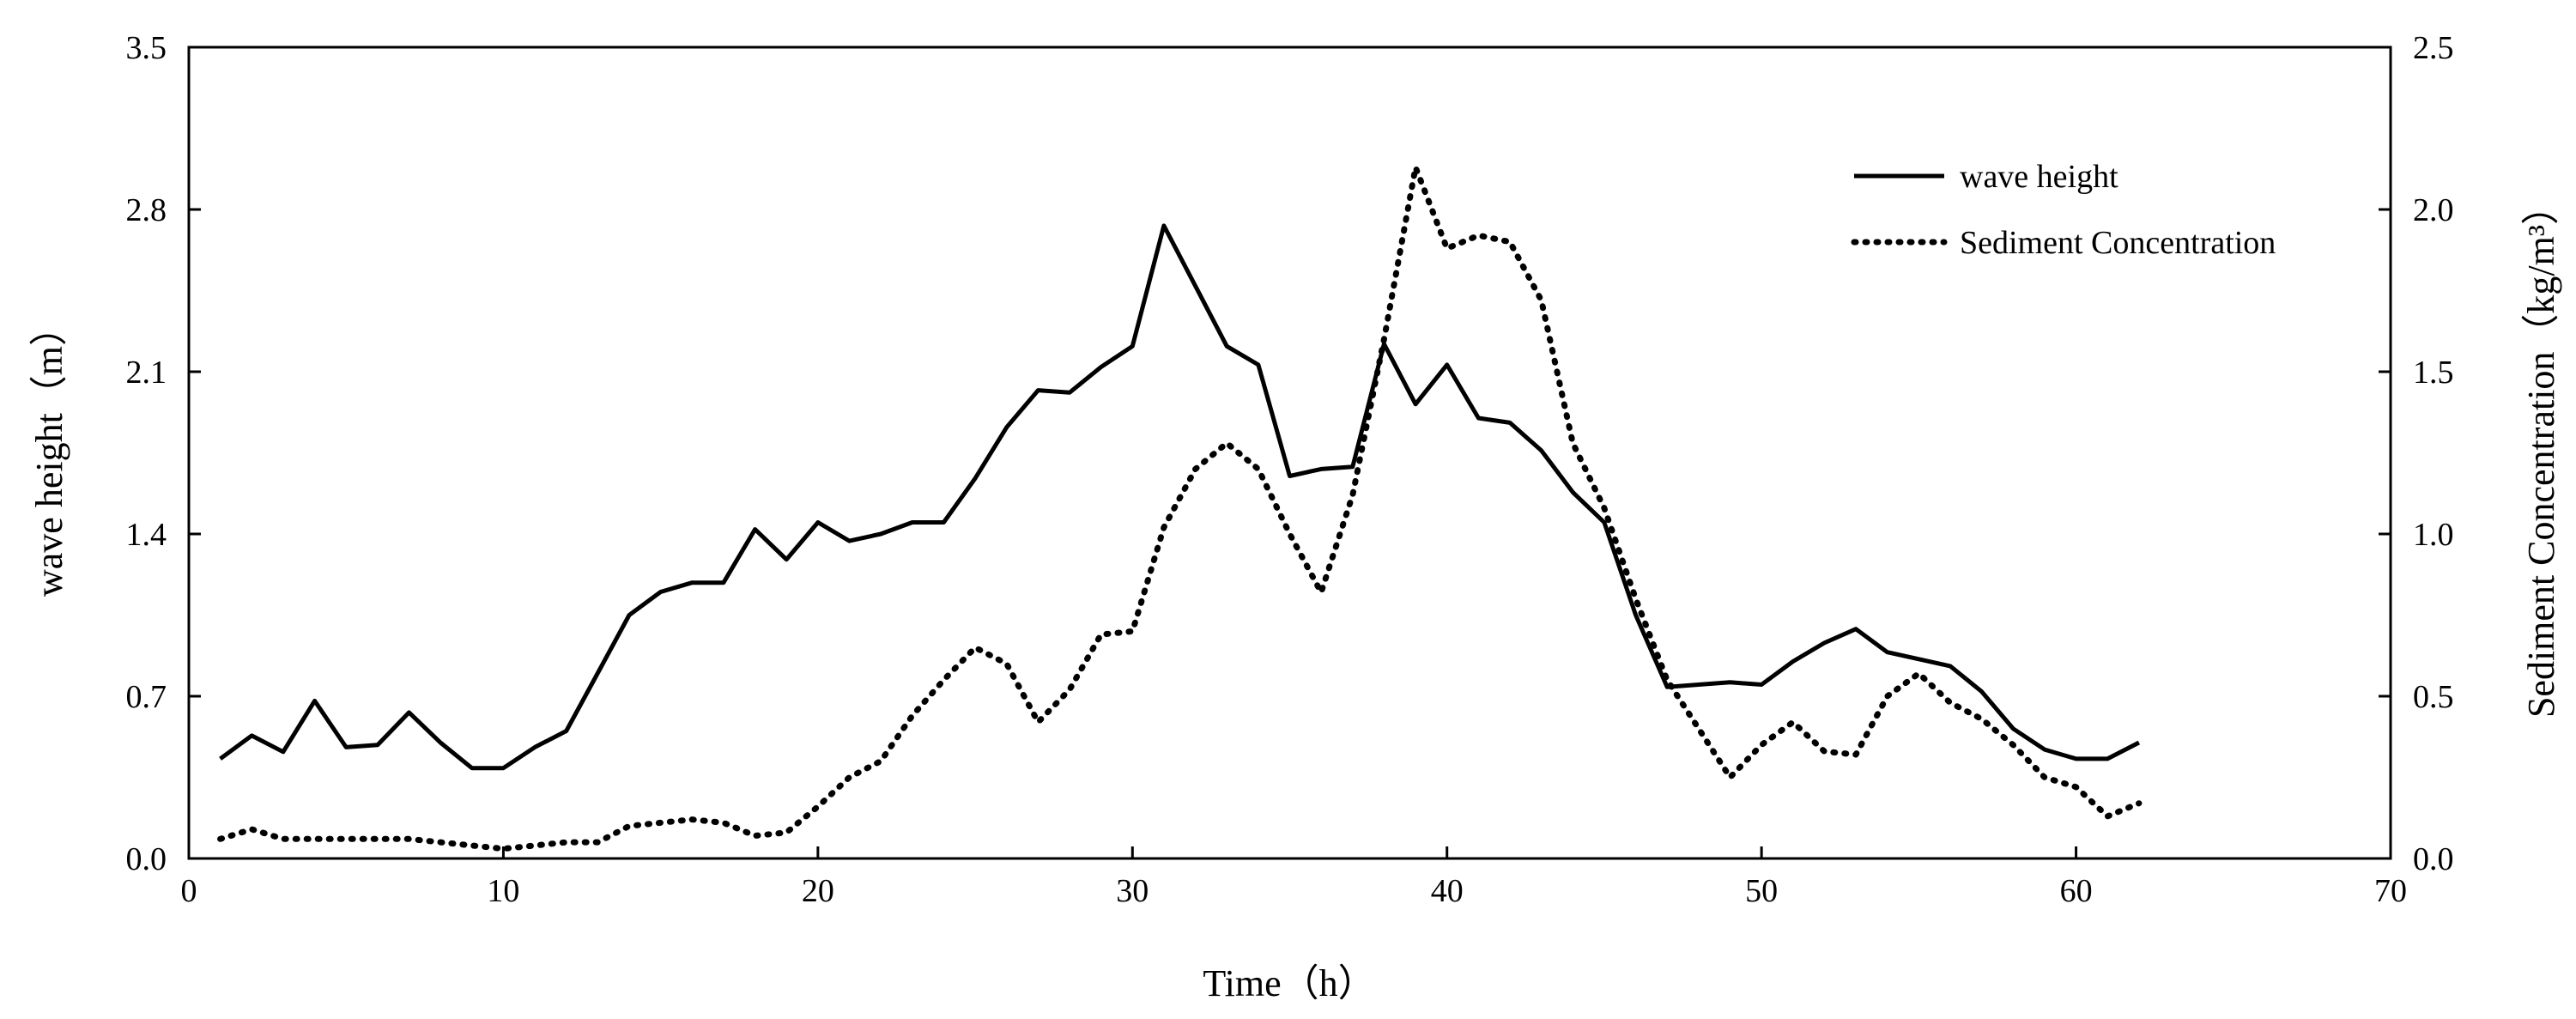  I want to click on x-tick-label: 30, so click(1132, 891).